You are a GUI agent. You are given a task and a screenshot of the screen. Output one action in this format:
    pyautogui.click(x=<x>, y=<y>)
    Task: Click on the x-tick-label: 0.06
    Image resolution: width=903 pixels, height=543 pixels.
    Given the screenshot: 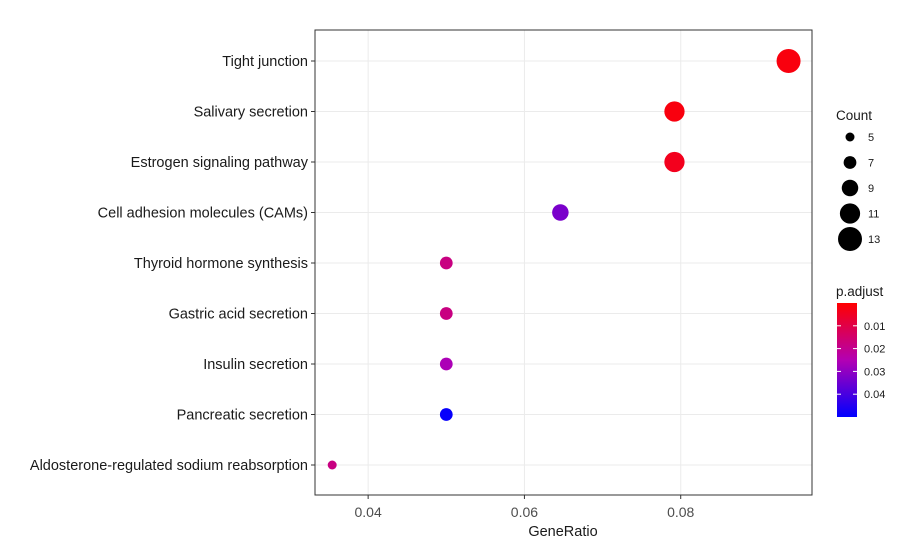 What is the action you would take?
    pyautogui.click(x=524, y=512)
    